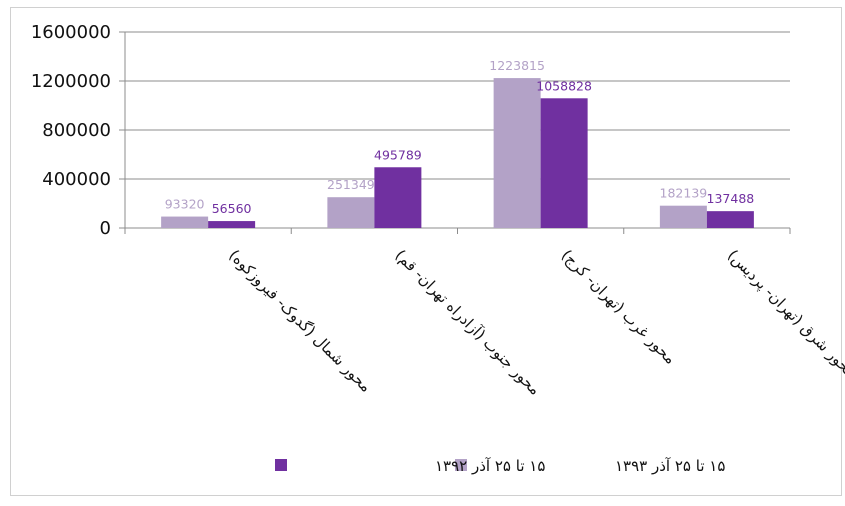 Image resolution: width=845 pixels, height=506 pixels. Describe the element at coordinates (683, 216) in the screenshot. I see `bar-s0-c3` at that location.